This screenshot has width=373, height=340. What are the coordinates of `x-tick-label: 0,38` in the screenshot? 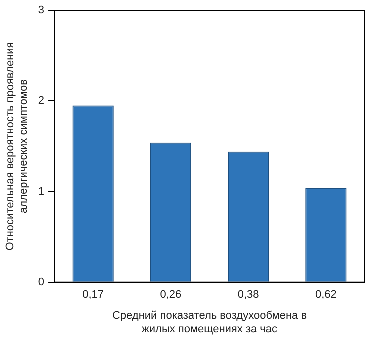 It's located at (249, 295).